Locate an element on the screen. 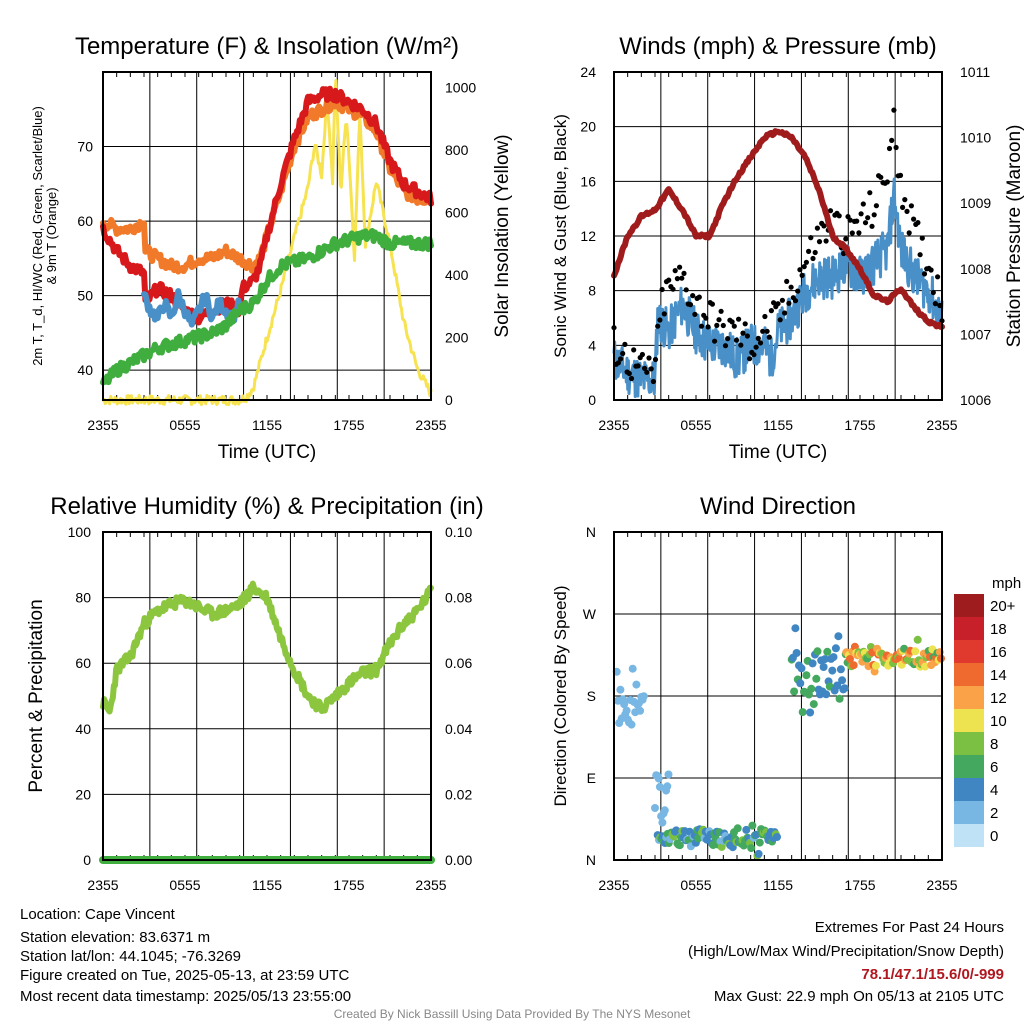 This screenshot has height=1024, width=1024. x-axis-label: Time (UTC) is located at coordinates (267, 452).